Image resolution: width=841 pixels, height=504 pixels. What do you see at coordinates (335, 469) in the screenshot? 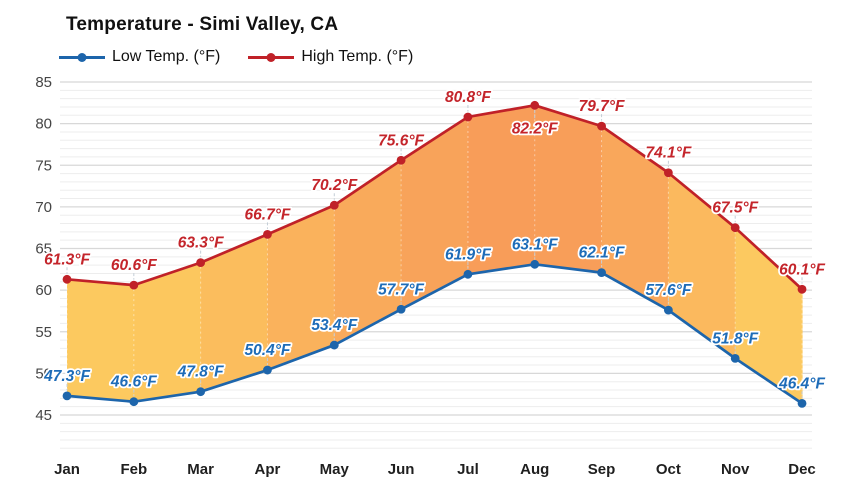
I see `x-tick-label: May` at bounding box center [335, 469].